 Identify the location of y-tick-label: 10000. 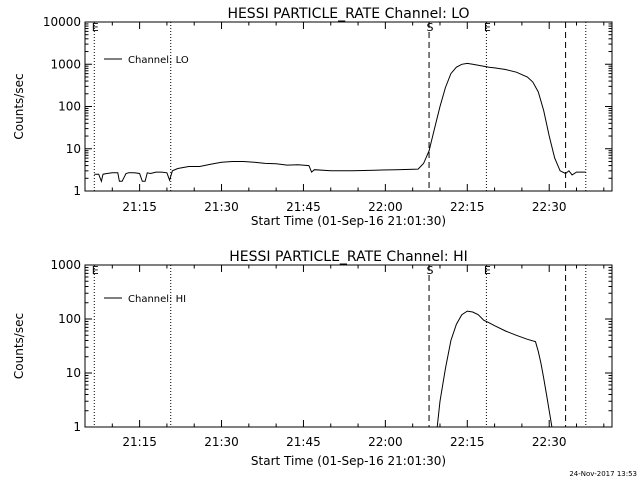
(62, 22).